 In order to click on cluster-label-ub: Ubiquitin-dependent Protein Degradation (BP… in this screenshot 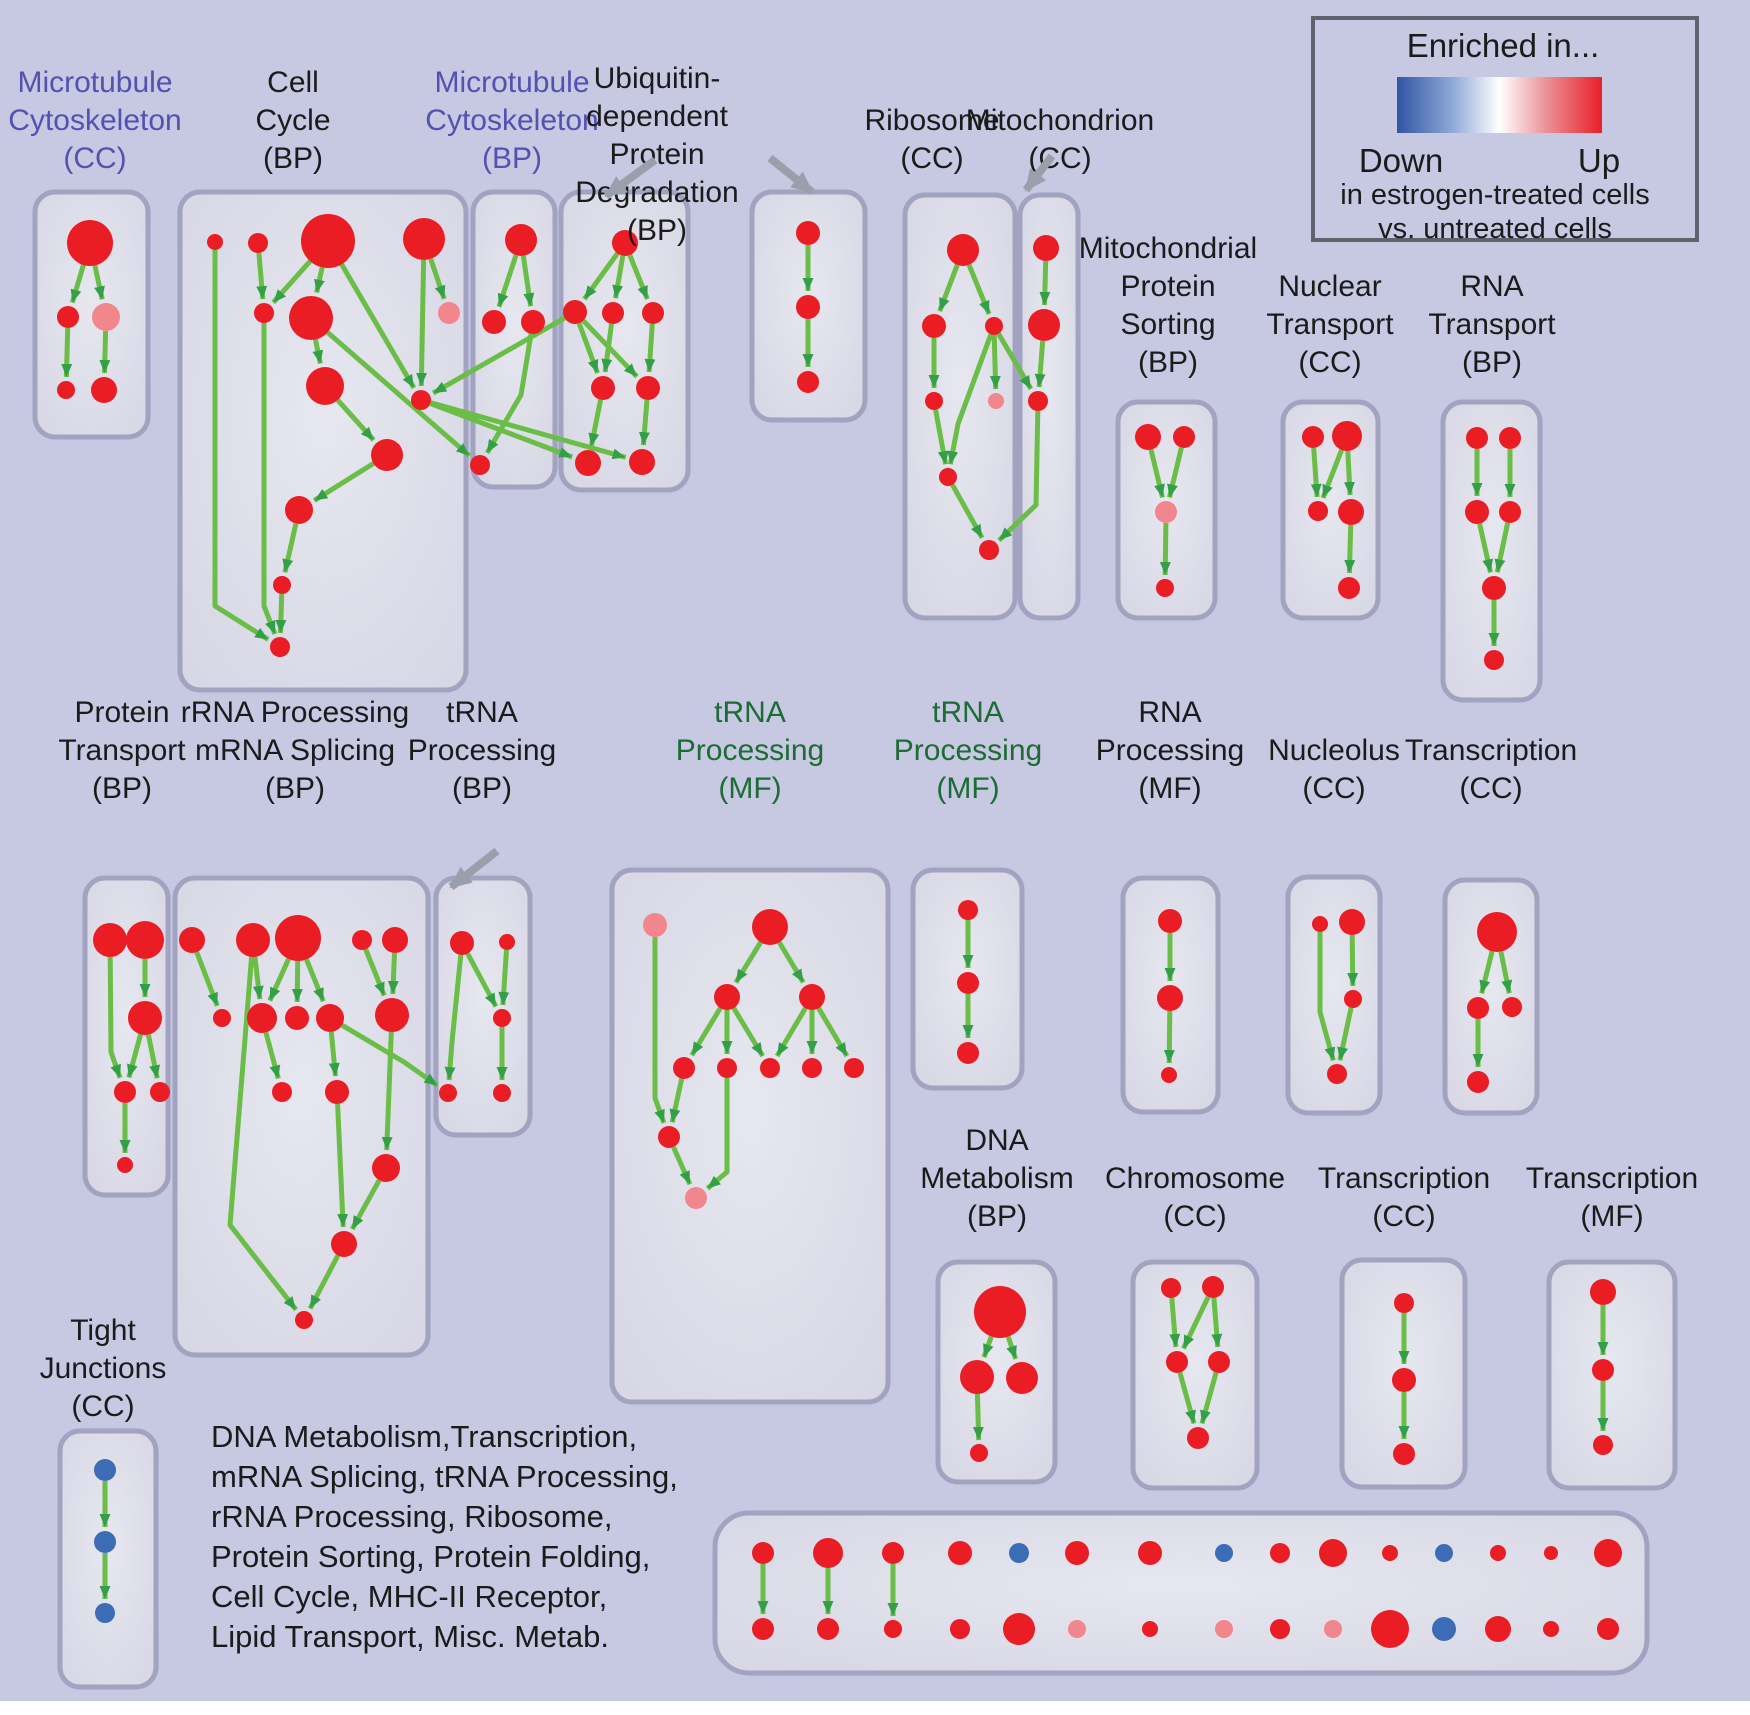, I will do `click(656, 154)`.